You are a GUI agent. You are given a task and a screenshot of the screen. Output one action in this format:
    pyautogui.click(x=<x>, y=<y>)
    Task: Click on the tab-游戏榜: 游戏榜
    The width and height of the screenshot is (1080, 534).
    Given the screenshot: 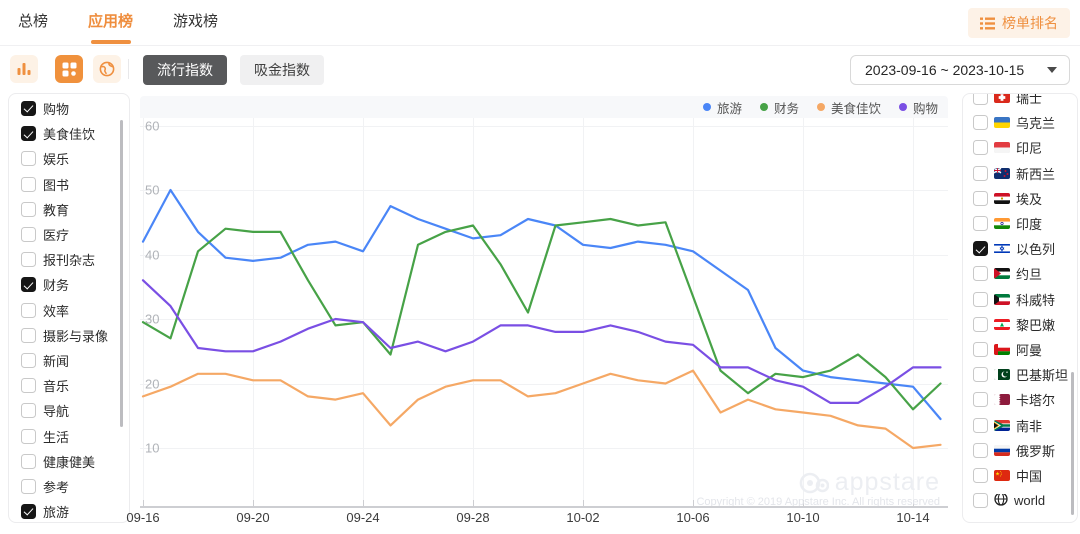 What is the action you would take?
    pyautogui.click(x=196, y=21)
    